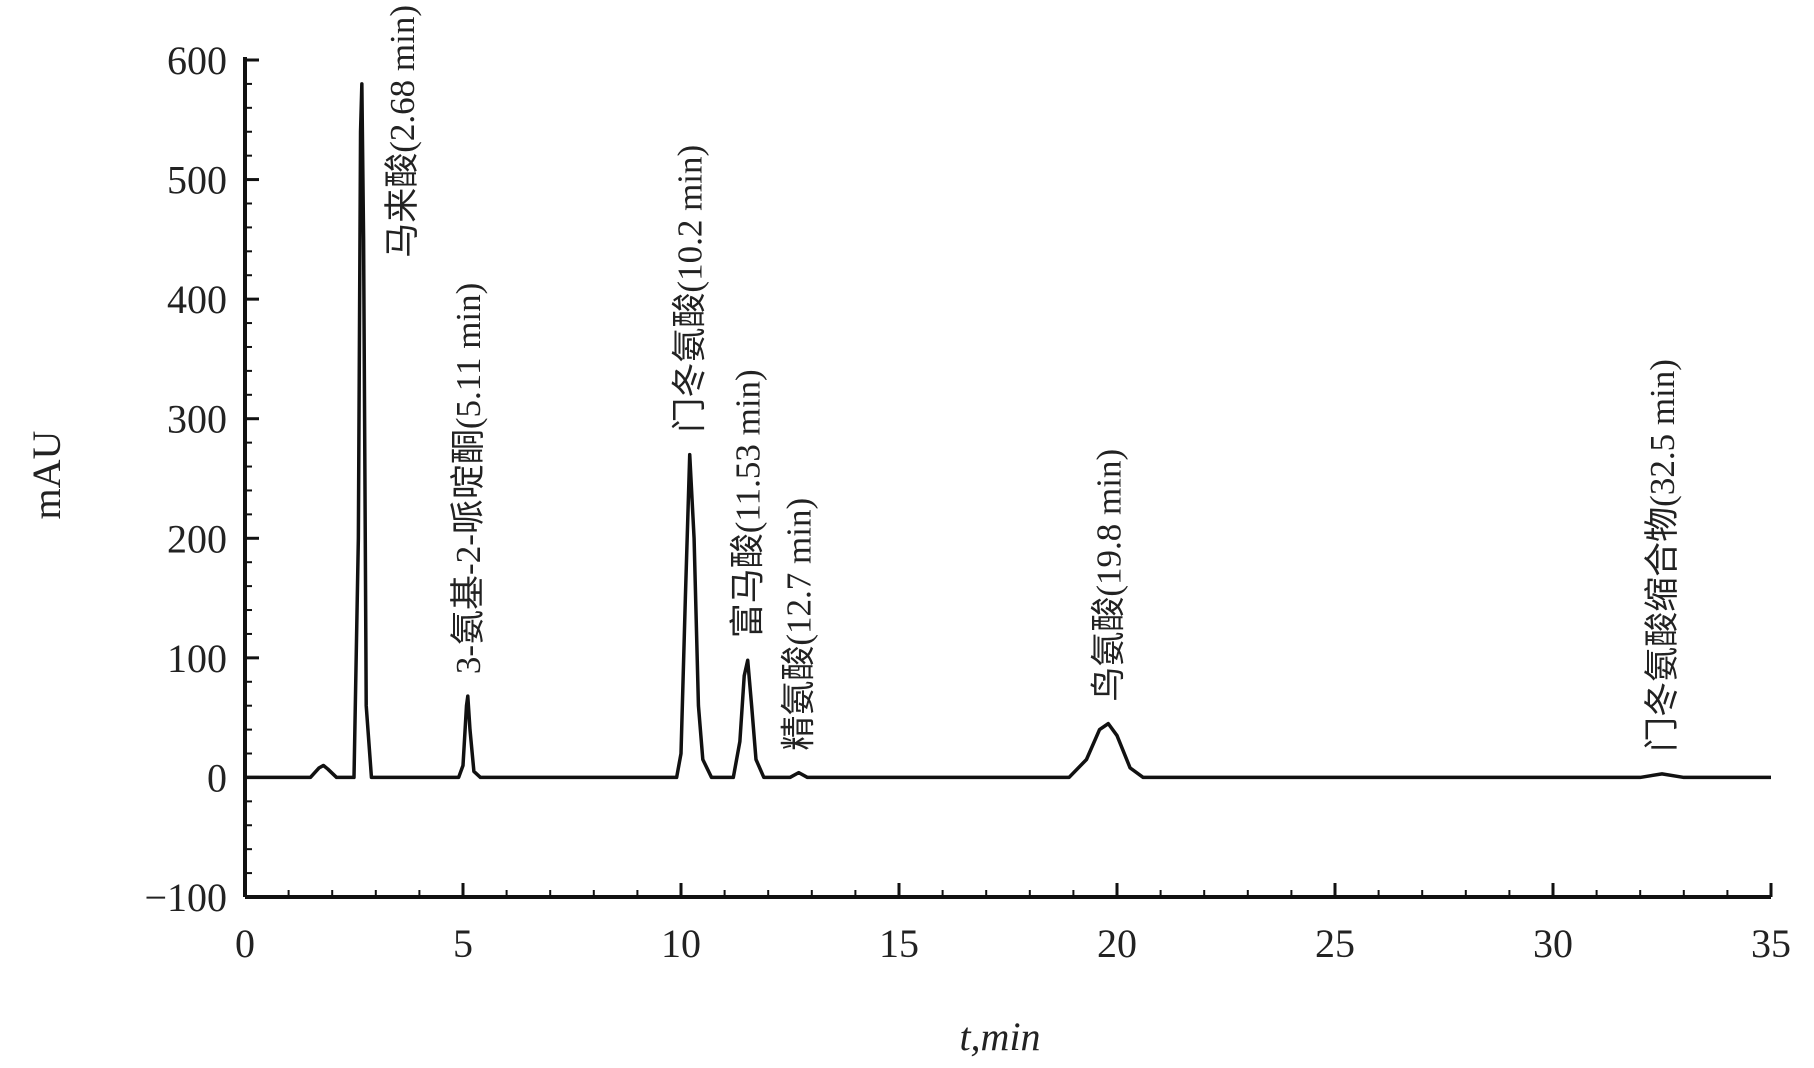  Describe the element at coordinates (1662, 555) in the screenshot. I see `peak-label: 门冬氨酸缩合物(32.5 min)` at that location.